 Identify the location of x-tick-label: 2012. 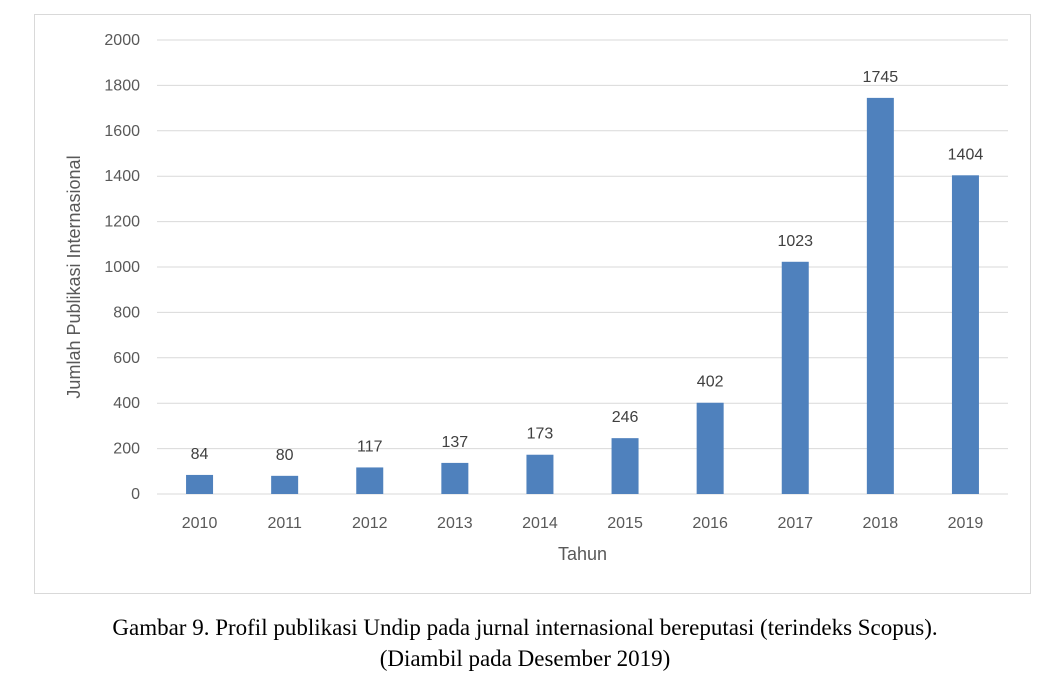
(370, 523).